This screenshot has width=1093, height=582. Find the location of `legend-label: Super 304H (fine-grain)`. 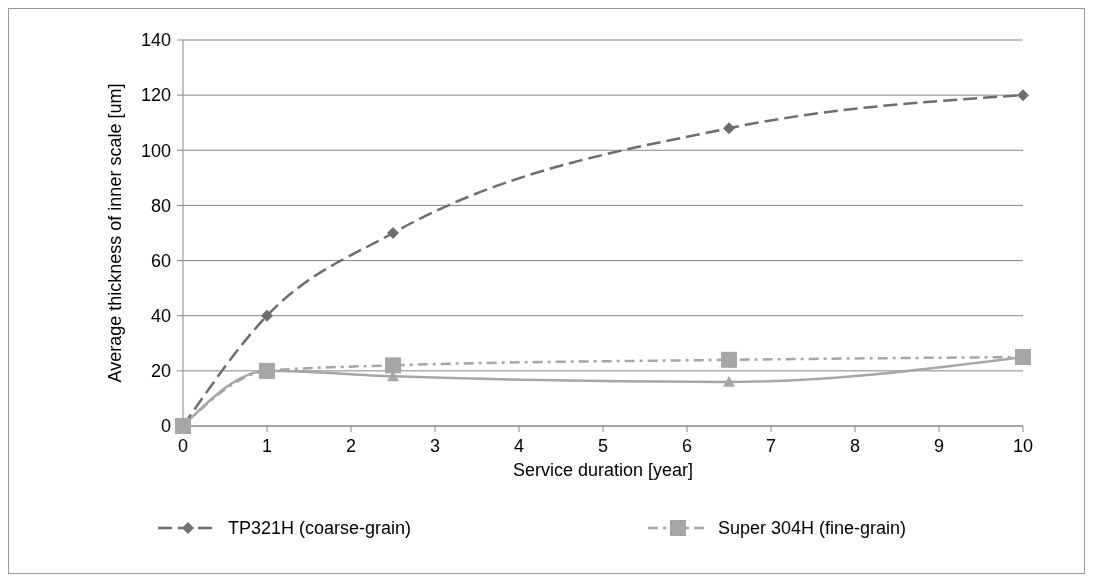

legend-label: Super 304H (fine-grain) is located at coordinates (812, 528).